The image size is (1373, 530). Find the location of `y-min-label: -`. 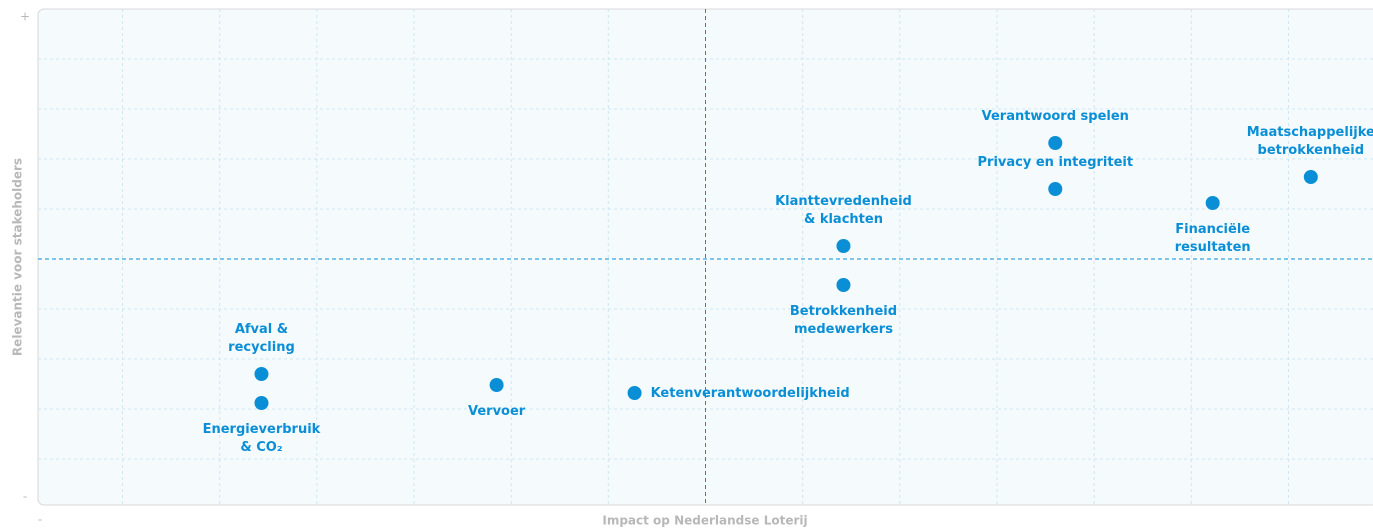

y-min-label: - is located at coordinates (25, 497).